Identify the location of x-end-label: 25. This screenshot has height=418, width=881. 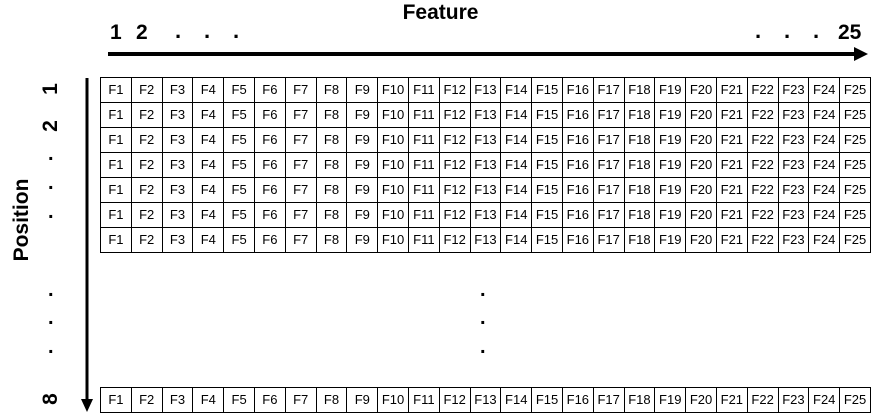
(850, 32).